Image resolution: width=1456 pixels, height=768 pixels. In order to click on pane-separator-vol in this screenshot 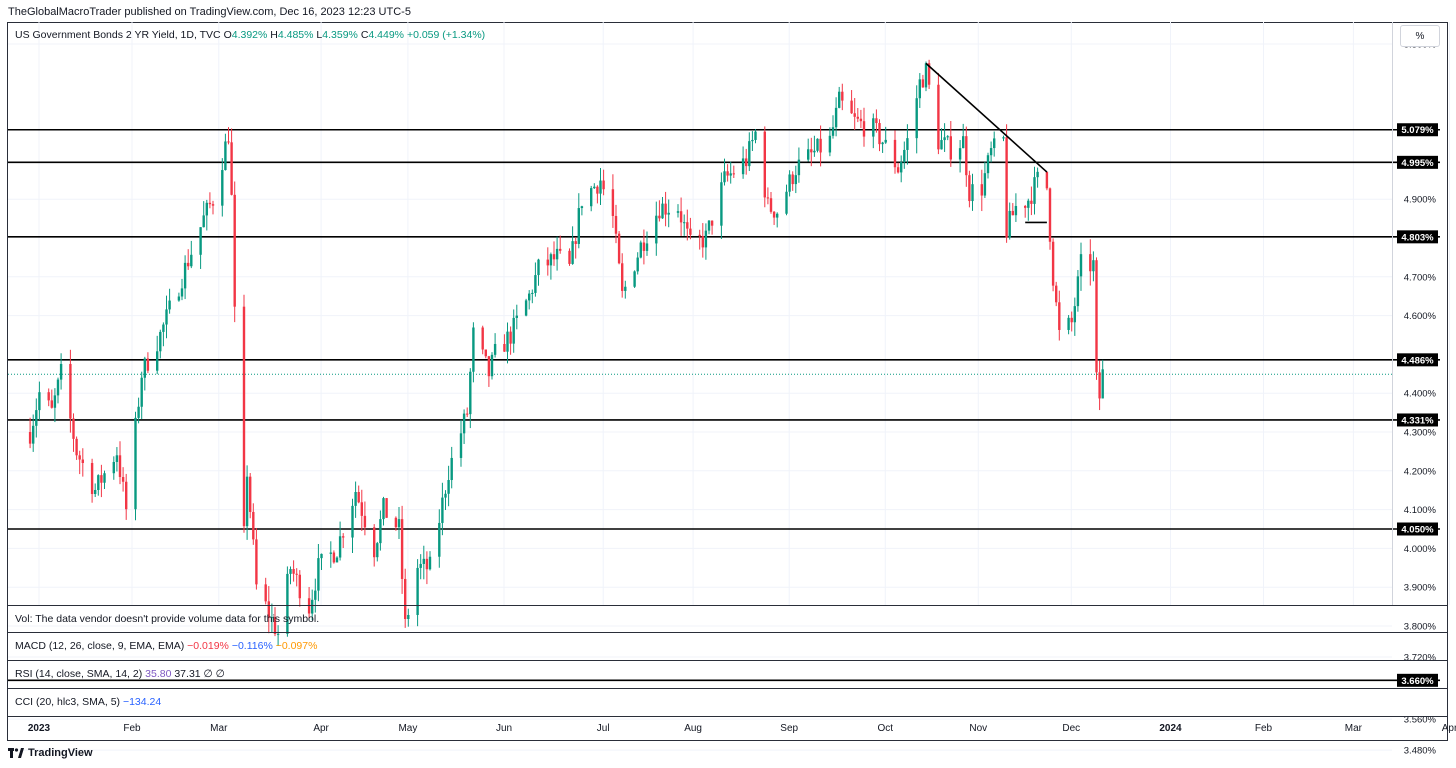, I will do `click(727, 605)`.